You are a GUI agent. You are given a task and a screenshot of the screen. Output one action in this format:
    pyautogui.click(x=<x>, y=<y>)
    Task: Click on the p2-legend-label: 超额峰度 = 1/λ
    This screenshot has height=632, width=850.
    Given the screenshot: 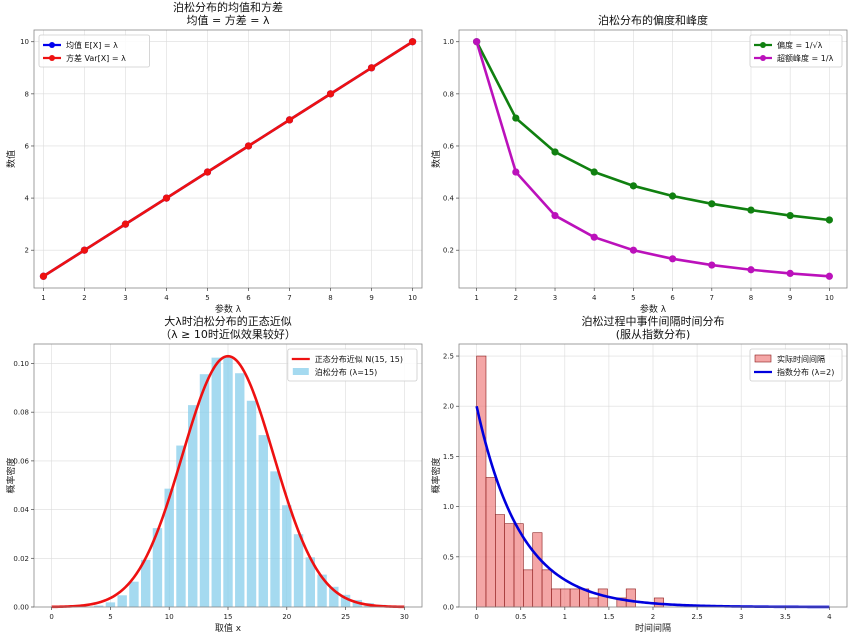 What is the action you would take?
    pyautogui.click(x=805, y=58)
    